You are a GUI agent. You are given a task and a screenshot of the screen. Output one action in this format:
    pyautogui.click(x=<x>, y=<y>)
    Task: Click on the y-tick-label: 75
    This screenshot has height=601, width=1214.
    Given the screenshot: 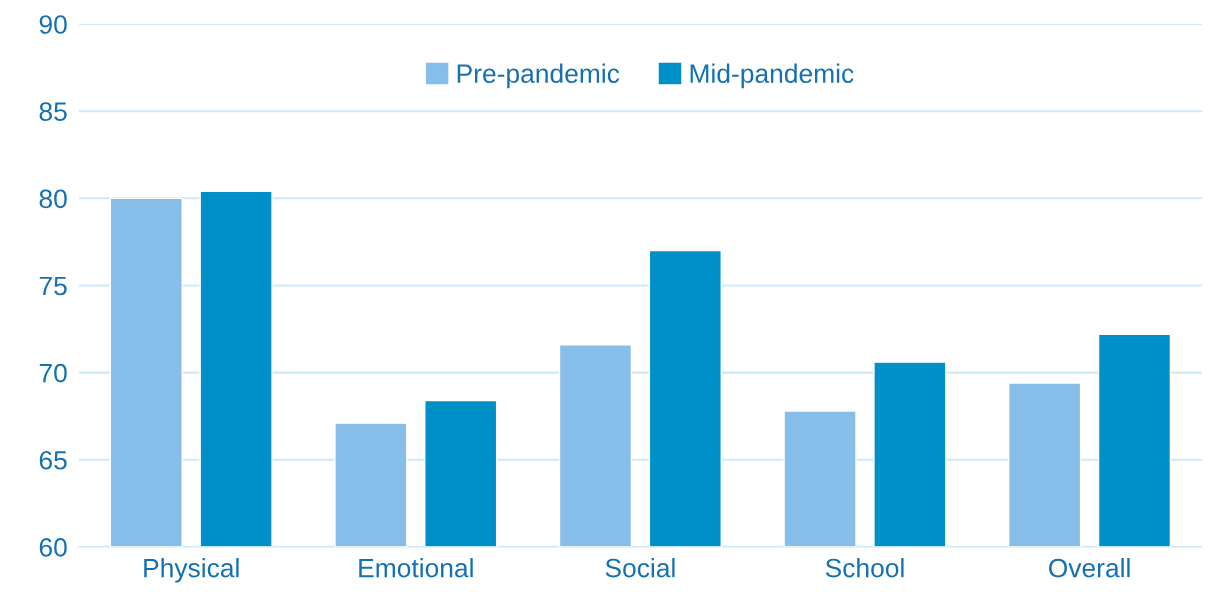 What is the action you would take?
    pyautogui.click(x=53, y=286)
    